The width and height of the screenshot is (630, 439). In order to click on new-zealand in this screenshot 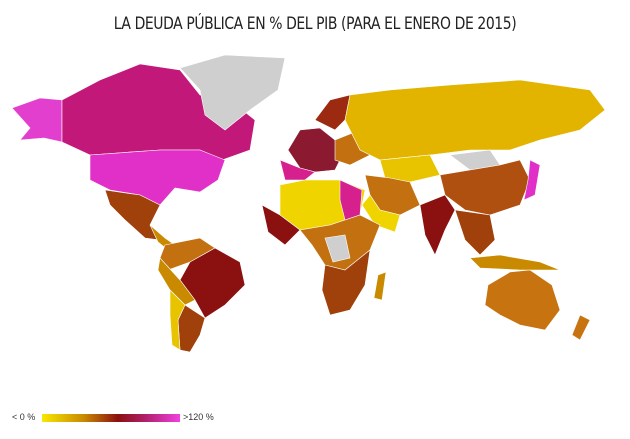, I will do `click(581, 327)`.